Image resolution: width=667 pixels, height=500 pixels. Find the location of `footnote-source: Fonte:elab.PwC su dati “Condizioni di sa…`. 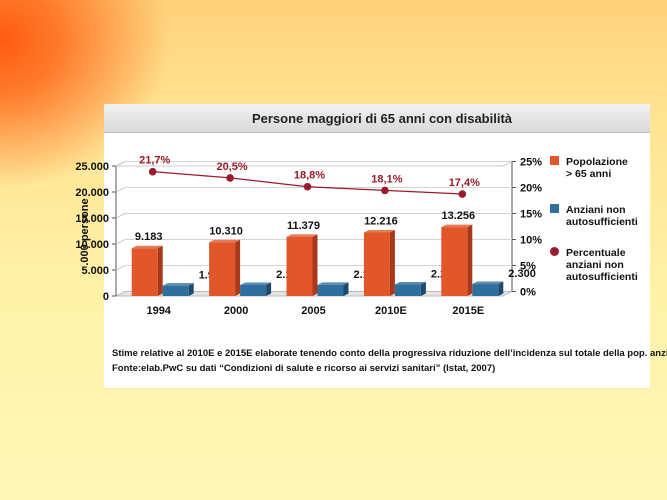

footnote-source: Fonte:elab.PwC su dati “Condizioni di sa… is located at coordinates (304, 368).